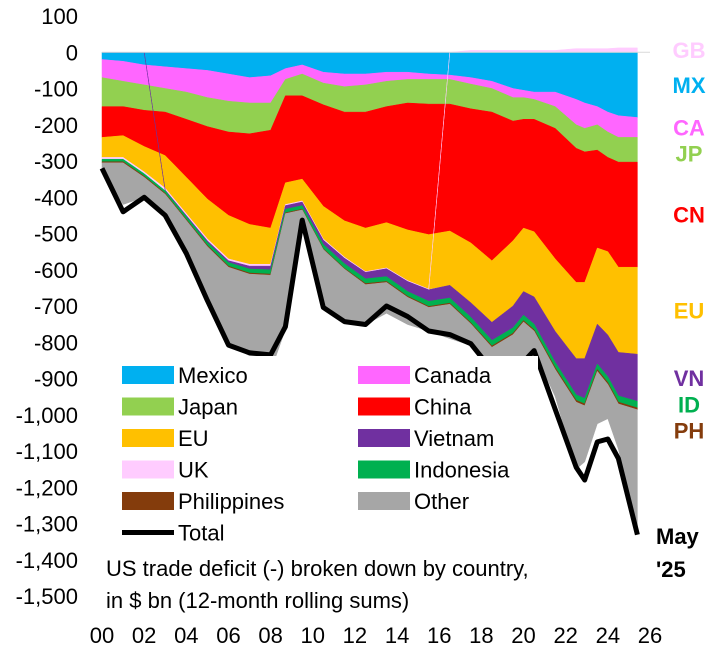  I want to click on y-tick-label: -1,200, so click(47, 487).